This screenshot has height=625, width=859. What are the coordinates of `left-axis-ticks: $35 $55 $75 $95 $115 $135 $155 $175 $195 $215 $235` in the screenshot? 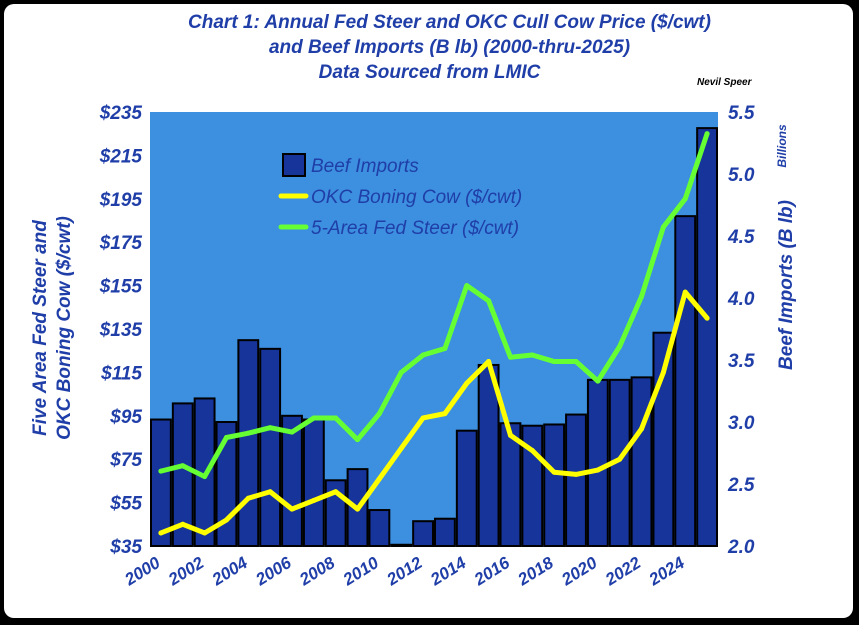 It's located at (121, 330).